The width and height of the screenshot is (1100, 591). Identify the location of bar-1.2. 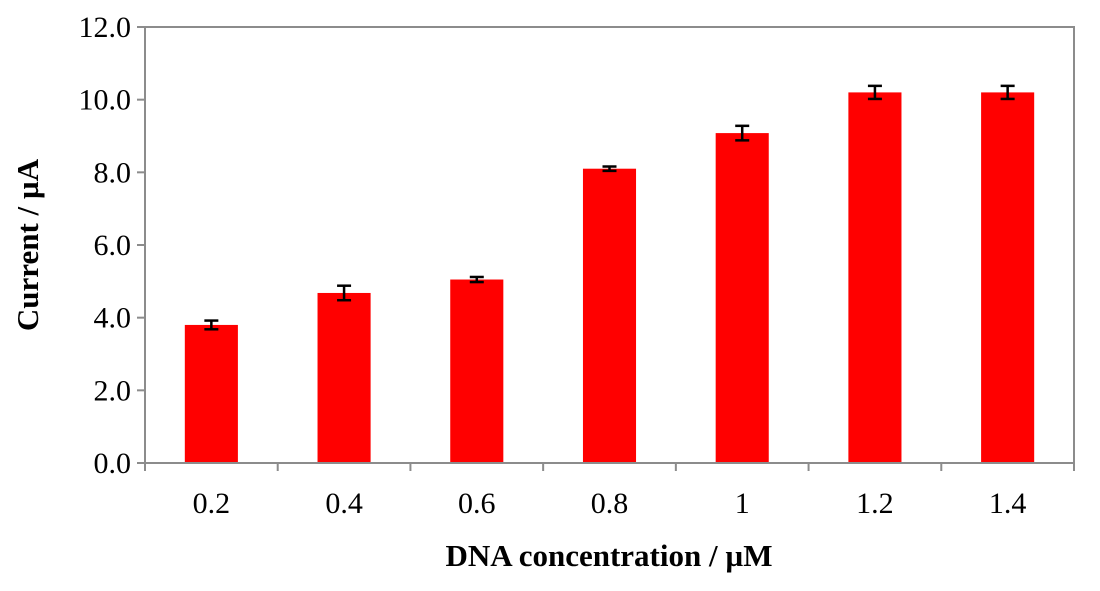
(875, 278).